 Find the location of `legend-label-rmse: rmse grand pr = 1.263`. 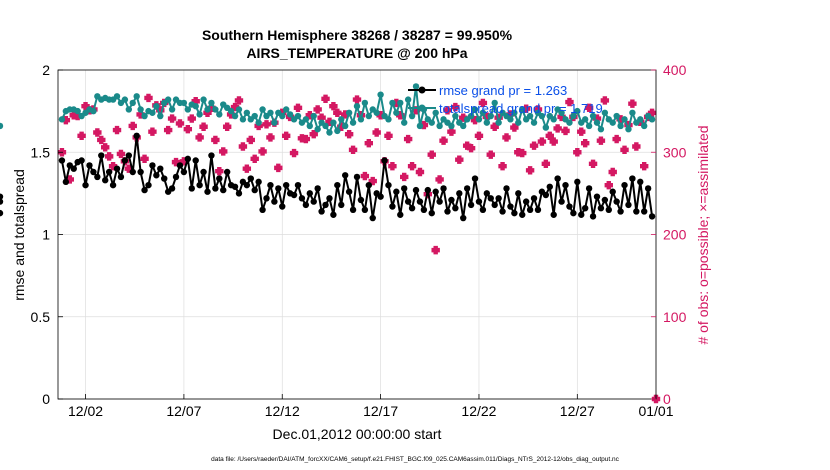

legend-label-rmse: rmse grand pr = 1.263 is located at coordinates (503, 90).